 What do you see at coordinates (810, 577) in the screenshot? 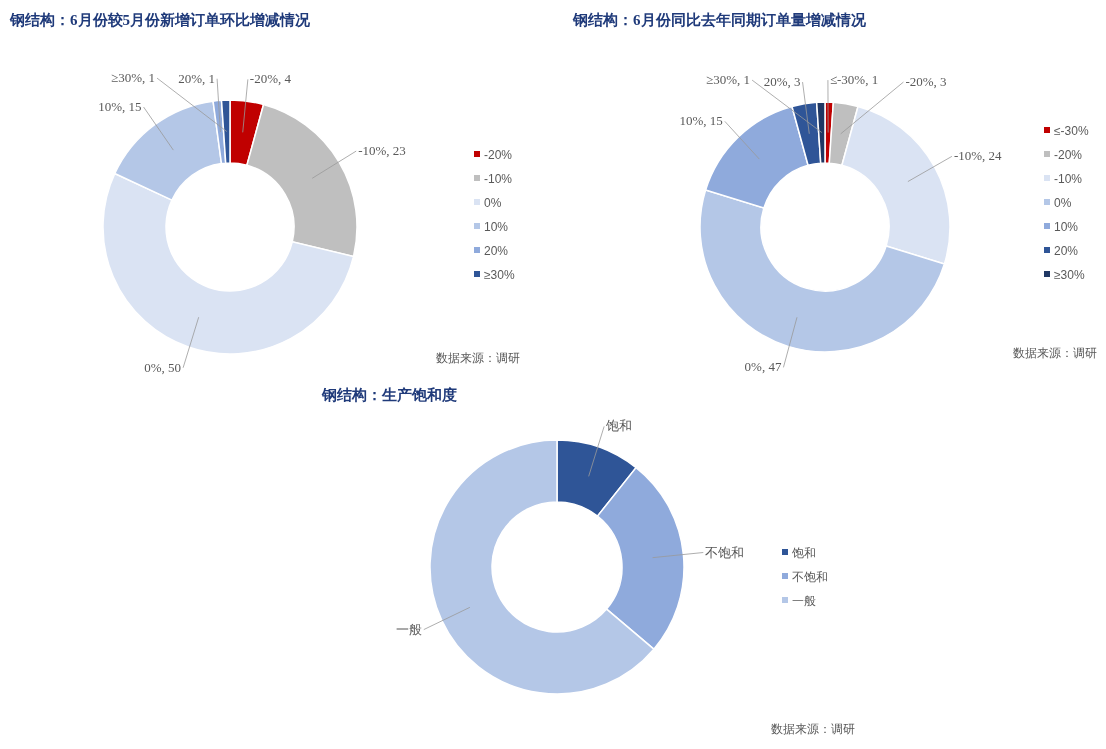
I see `legend-label: 不饱和` at bounding box center [810, 577].